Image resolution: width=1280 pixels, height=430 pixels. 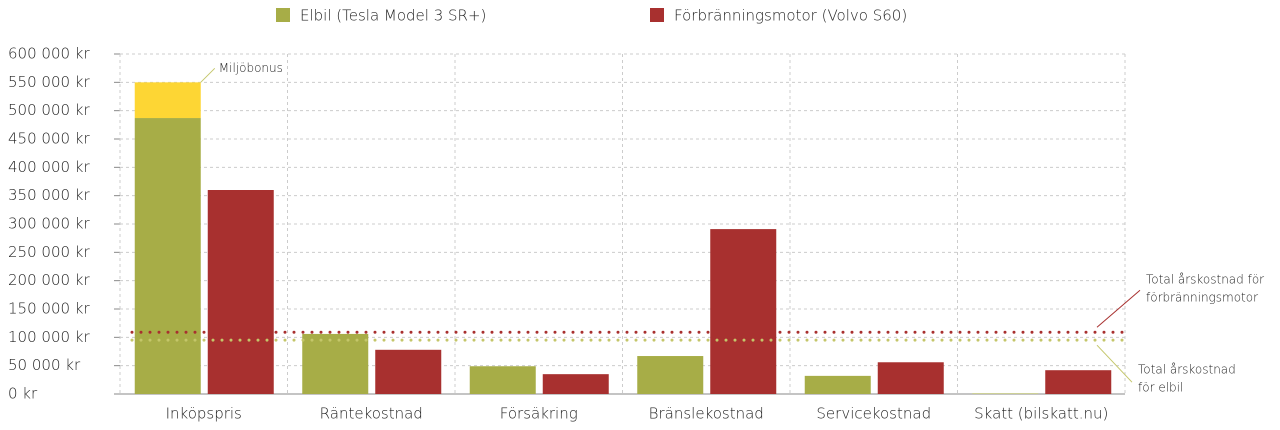 I want to click on x-tick-label: Inköpspris, so click(x=204, y=414).